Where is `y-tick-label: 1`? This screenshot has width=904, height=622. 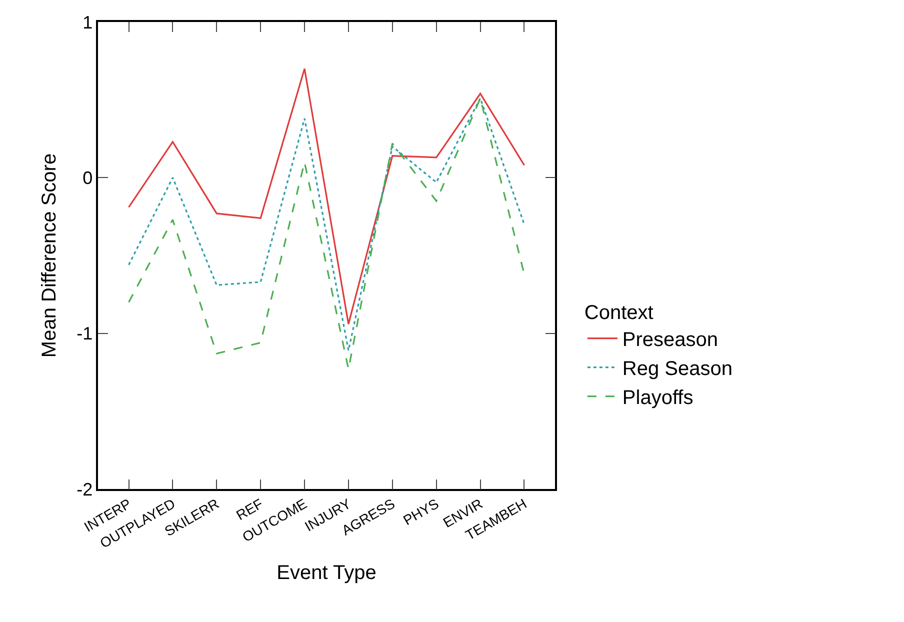
y-tick-label: 1 is located at coordinates (87, 22).